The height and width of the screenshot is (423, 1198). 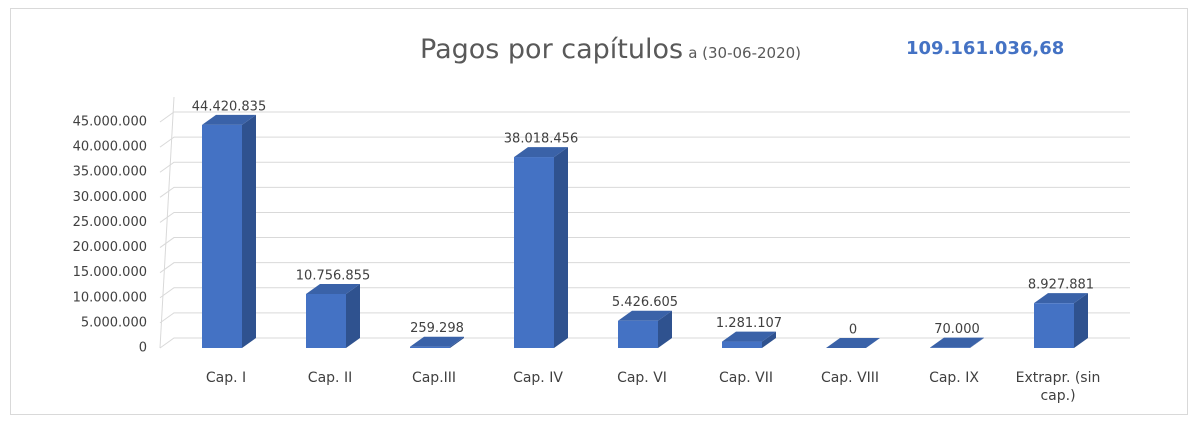 What do you see at coordinates (333, 275) in the screenshot?
I see `value-label: 10.756.855` at bounding box center [333, 275].